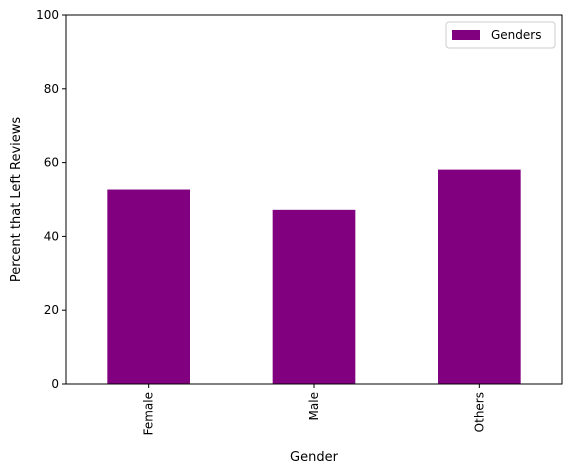 The width and height of the screenshot is (571, 474). Describe the element at coordinates (516, 35) in the screenshot. I see `legend-label: Genders` at that location.